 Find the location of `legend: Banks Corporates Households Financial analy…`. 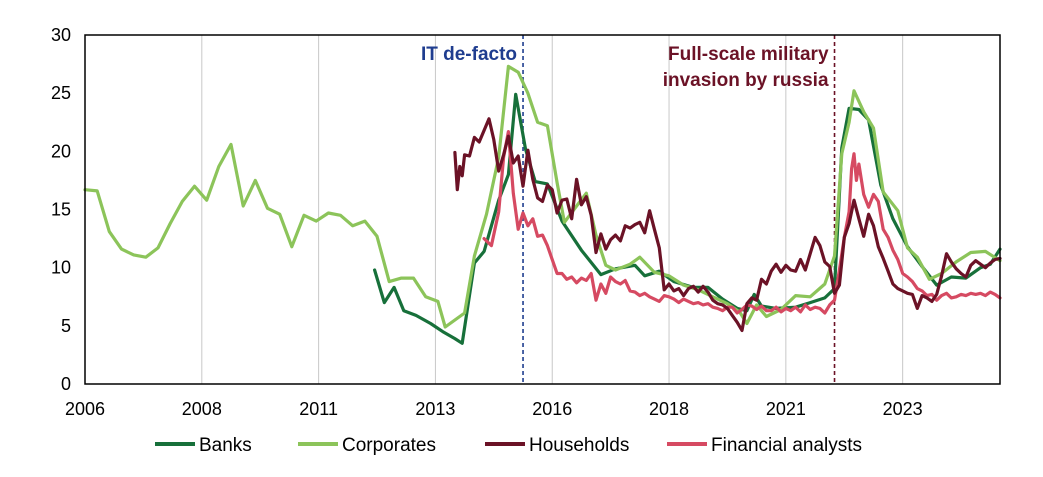

legend: Banks Corporates Households Financial analy… is located at coordinates (508, 445).